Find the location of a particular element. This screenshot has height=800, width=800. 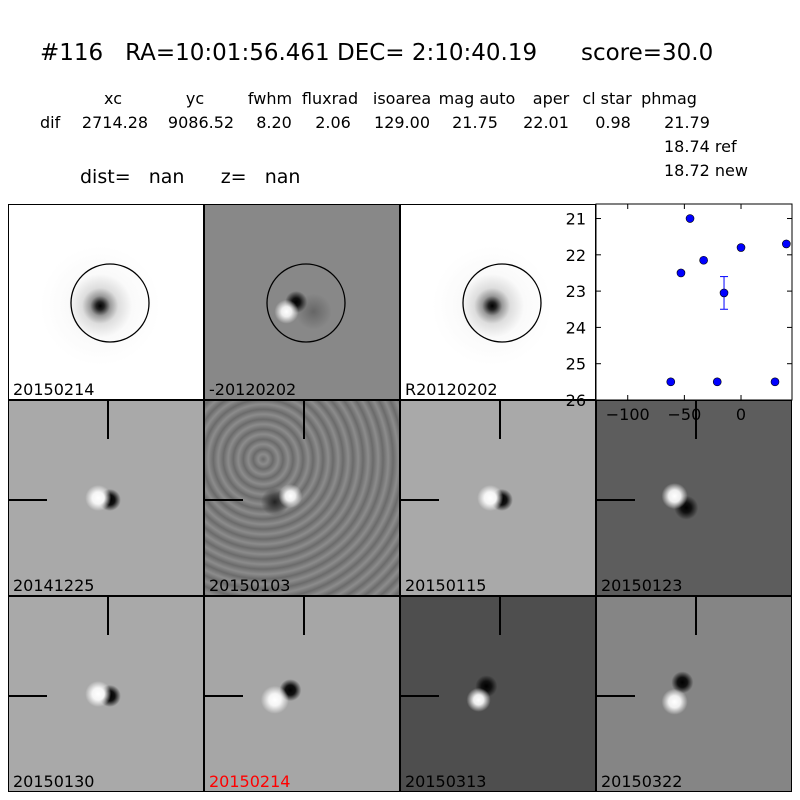

light-curve-plot: 21 22 23 24 25 26 −100 −50 0 is located at coordinates (679, 313).